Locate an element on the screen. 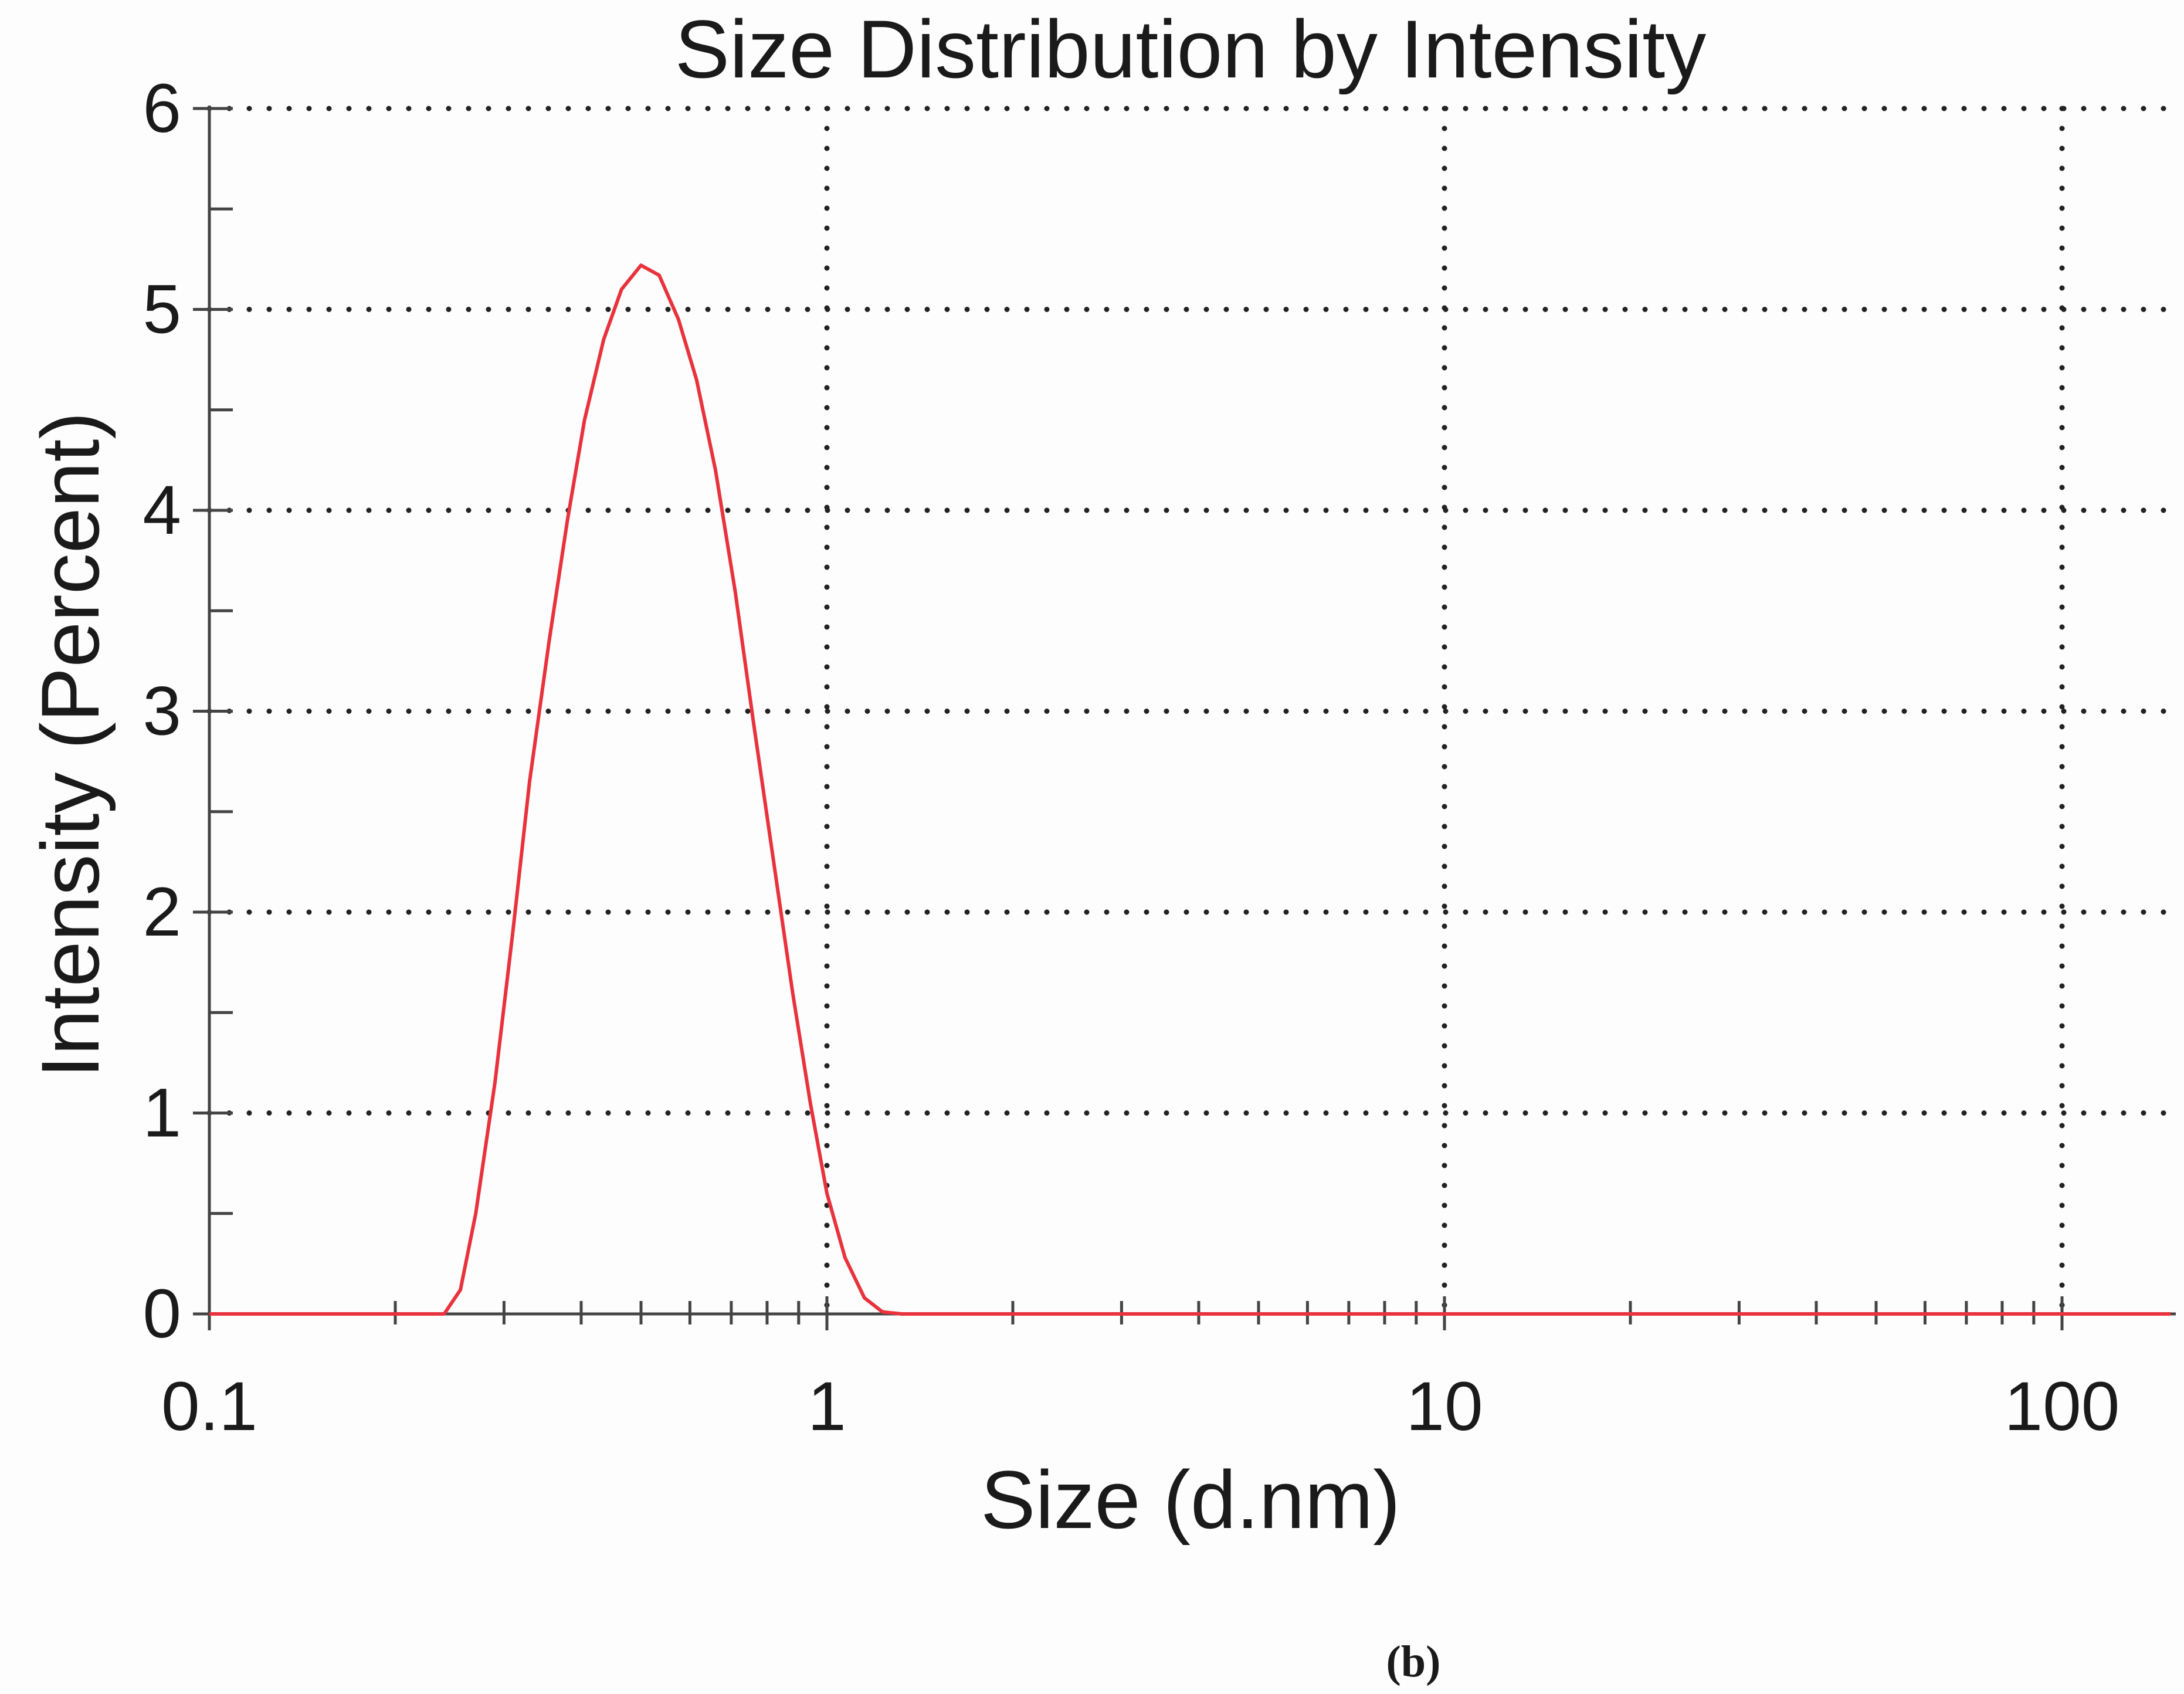 The width and height of the screenshot is (2184, 1694). y-tick-label: 0 is located at coordinates (162, 1314).